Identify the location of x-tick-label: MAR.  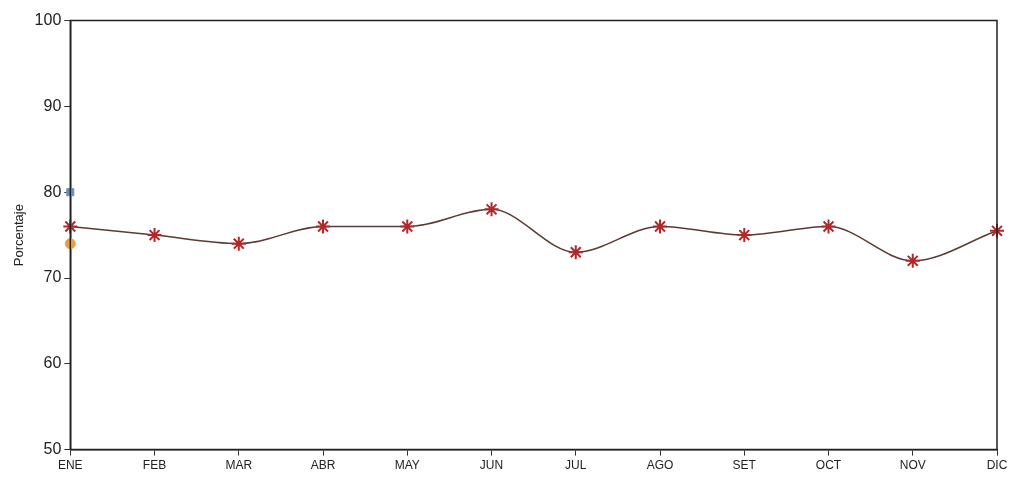
(239, 465).